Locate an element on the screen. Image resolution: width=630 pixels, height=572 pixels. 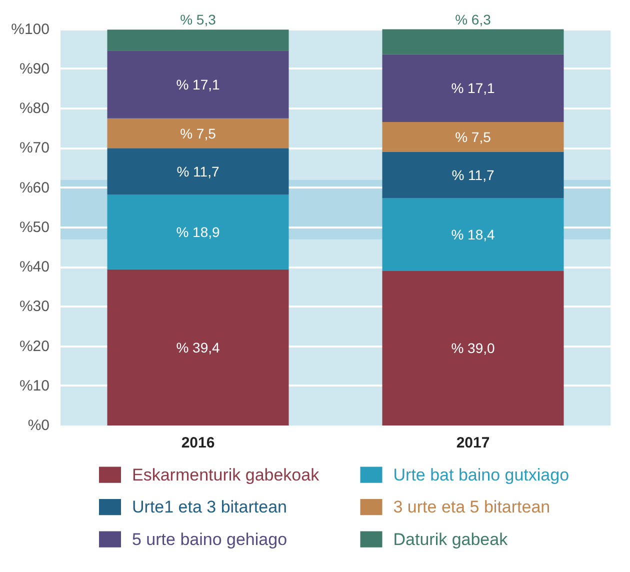
legend-label: Daturik gabeak is located at coordinates (450, 539).